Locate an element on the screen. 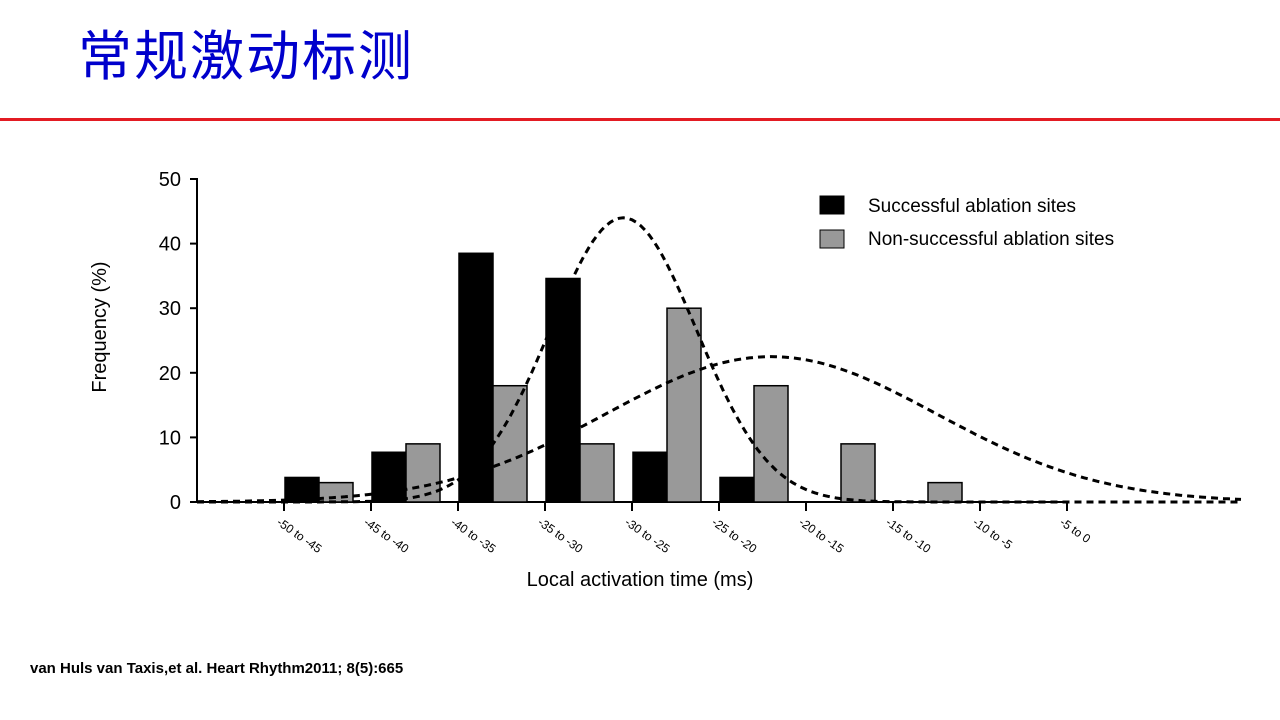 This screenshot has height=720, width=1280. x-axis-label: Local activation time (ms) is located at coordinates (640, 580).